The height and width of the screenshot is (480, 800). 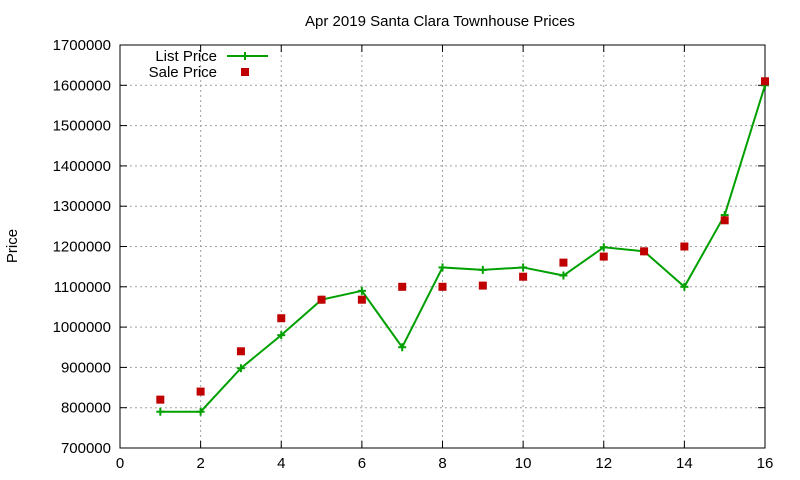 What do you see at coordinates (603, 463) in the screenshot?
I see `x-tick-label: 12` at bounding box center [603, 463].